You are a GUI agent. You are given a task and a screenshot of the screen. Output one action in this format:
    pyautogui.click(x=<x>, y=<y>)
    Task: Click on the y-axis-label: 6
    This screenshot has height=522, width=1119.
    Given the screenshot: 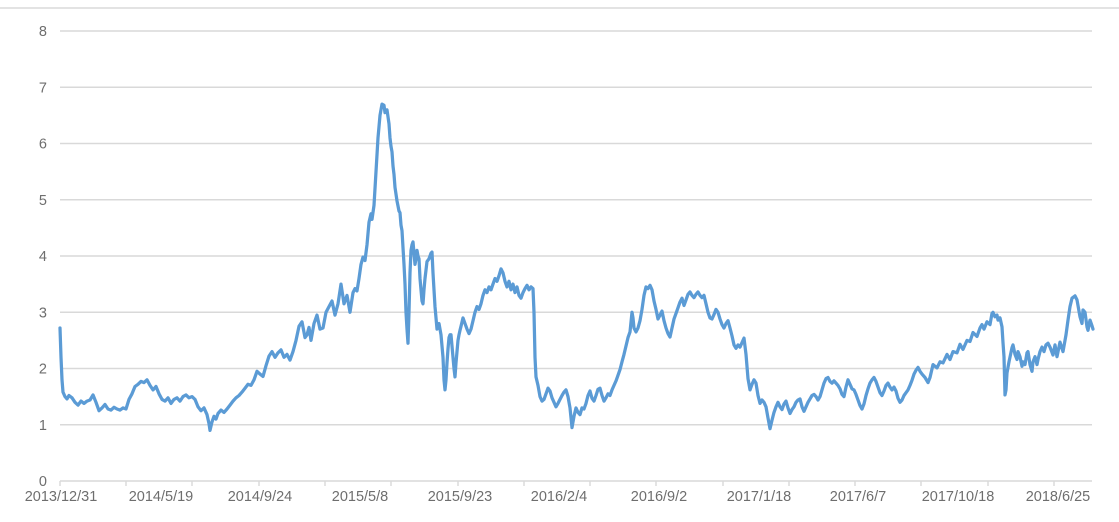 What is the action you would take?
    pyautogui.click(x=43, y=145)
    